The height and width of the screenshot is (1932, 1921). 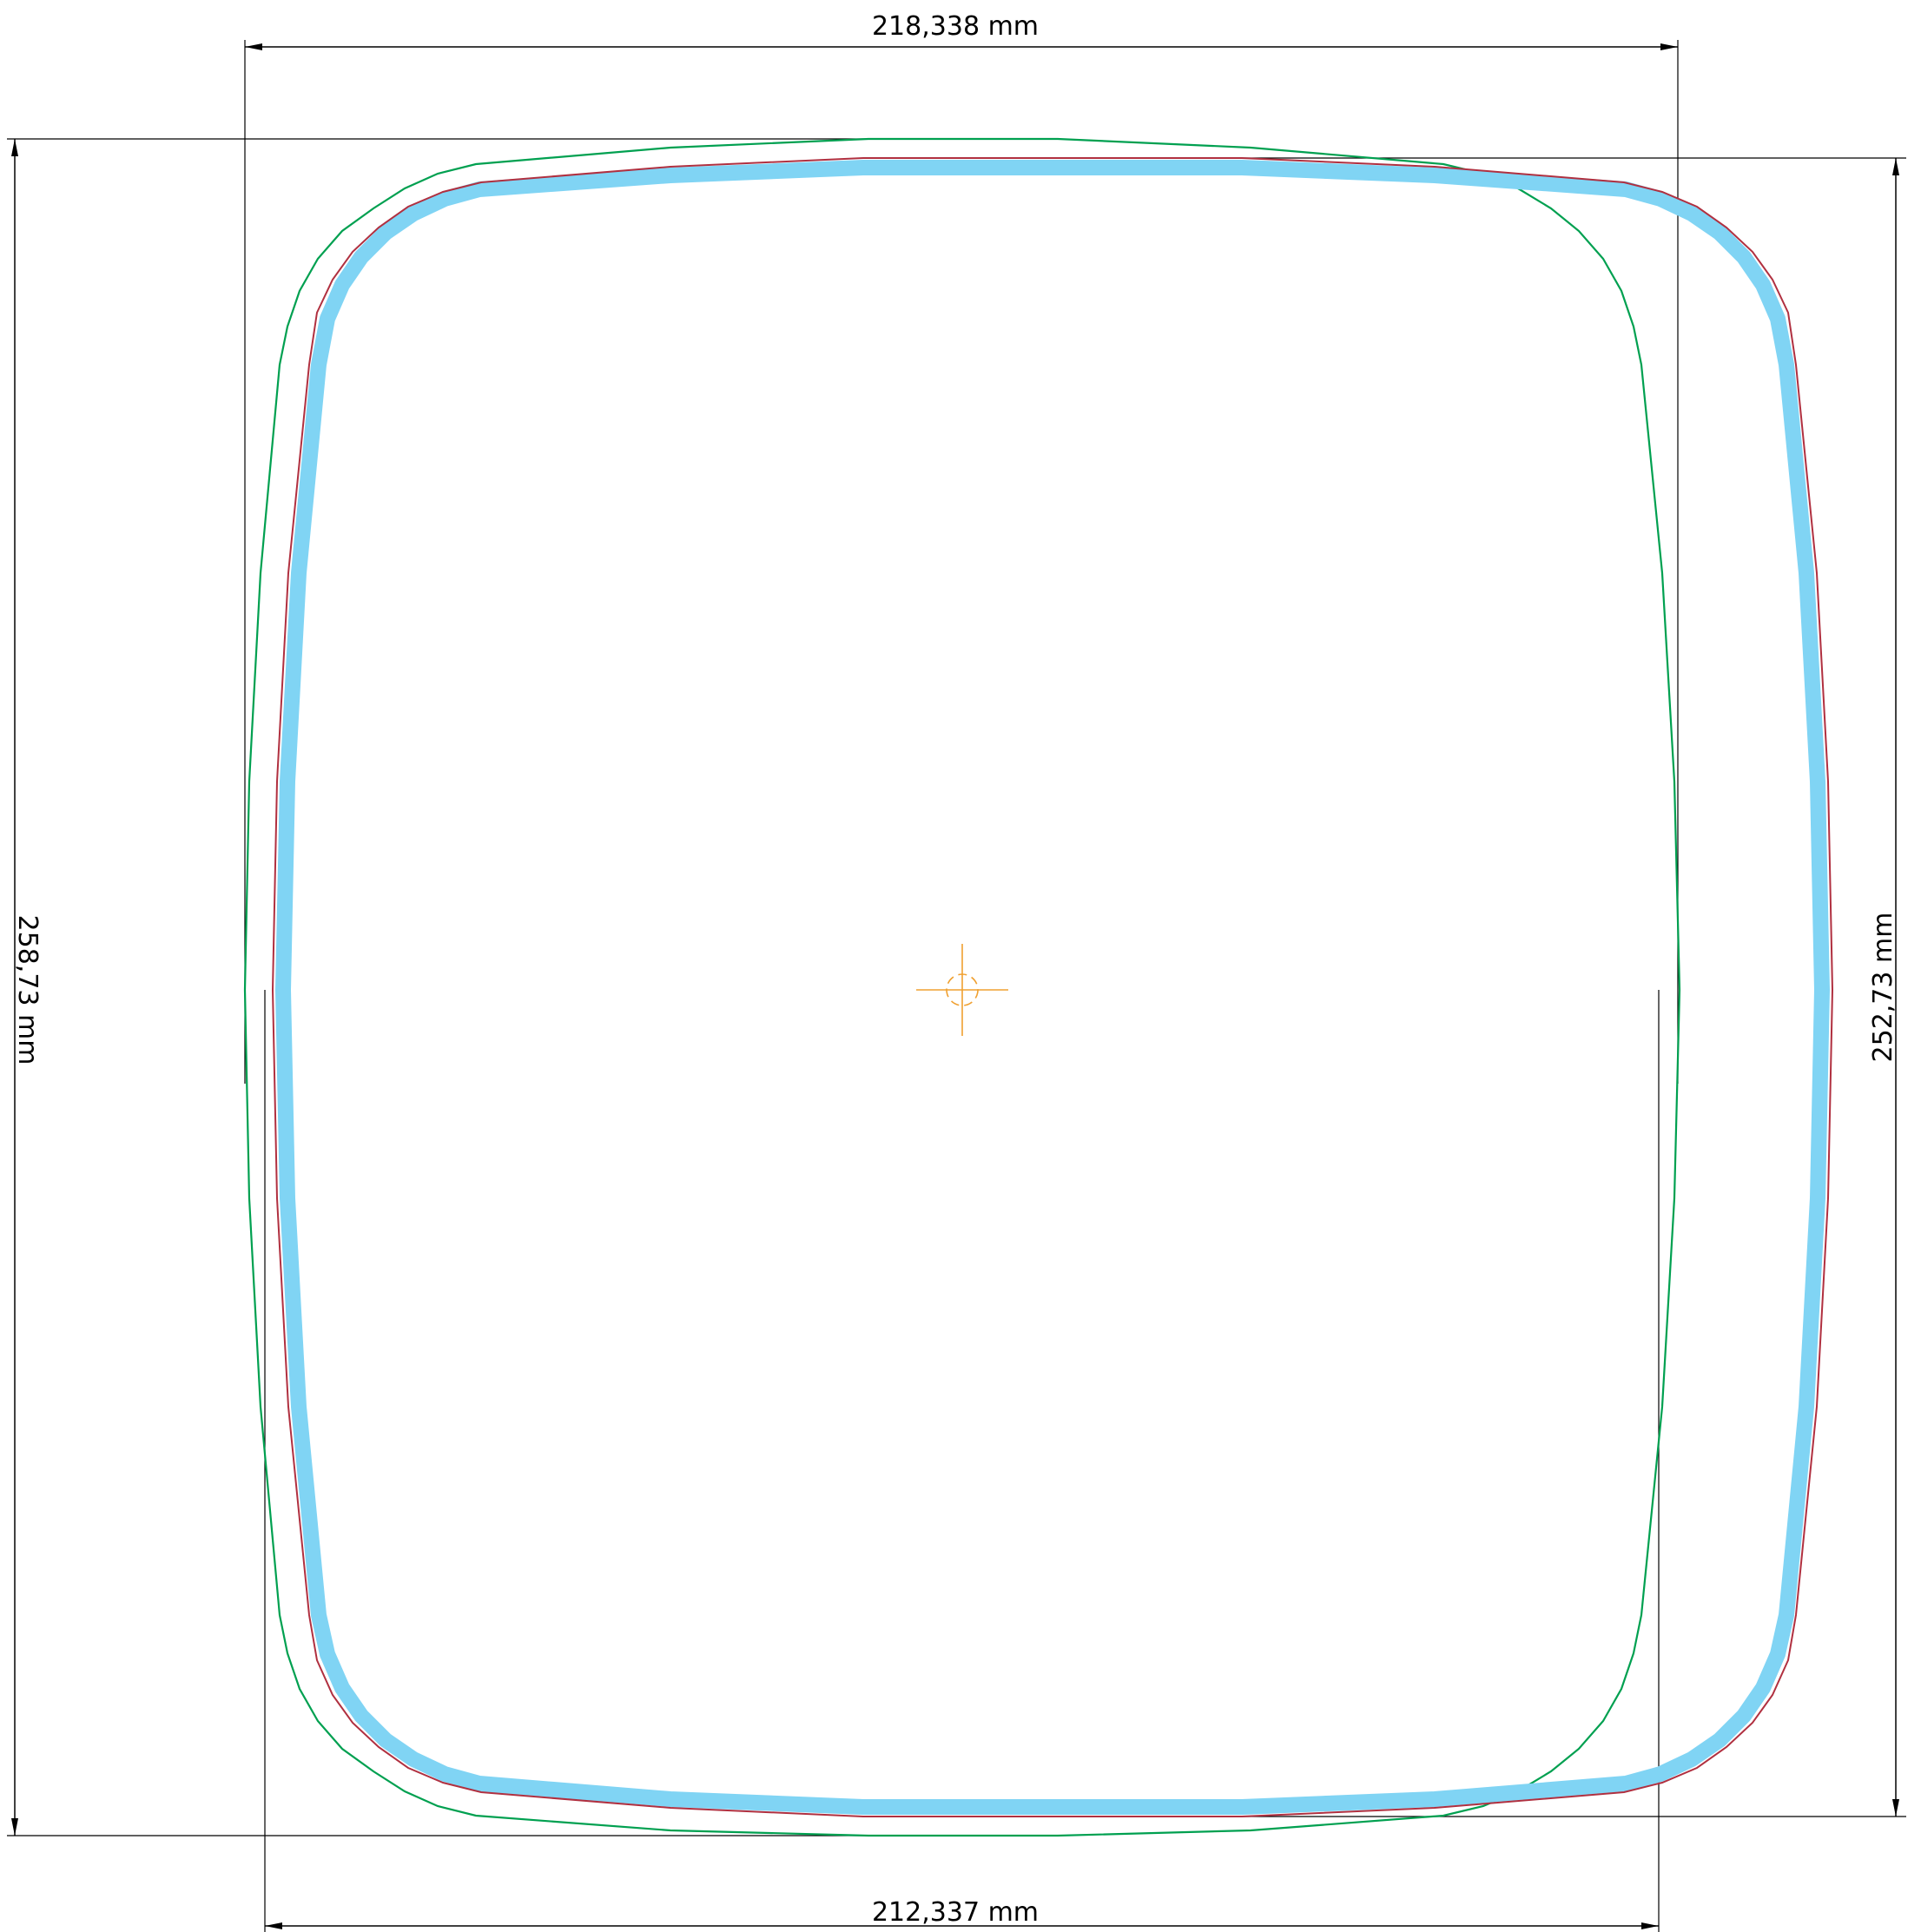 I want to click on dimension-left-height: 258,73 mm, so click(x=28, y=990).